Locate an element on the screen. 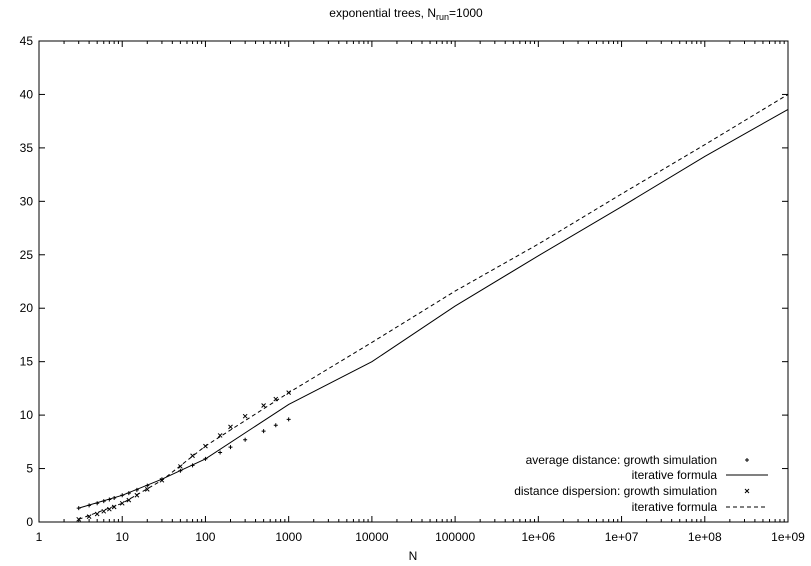 The height and width of the screenshot is (566, 811). x-tick-label: 10 is located at coordinates (123, 537).